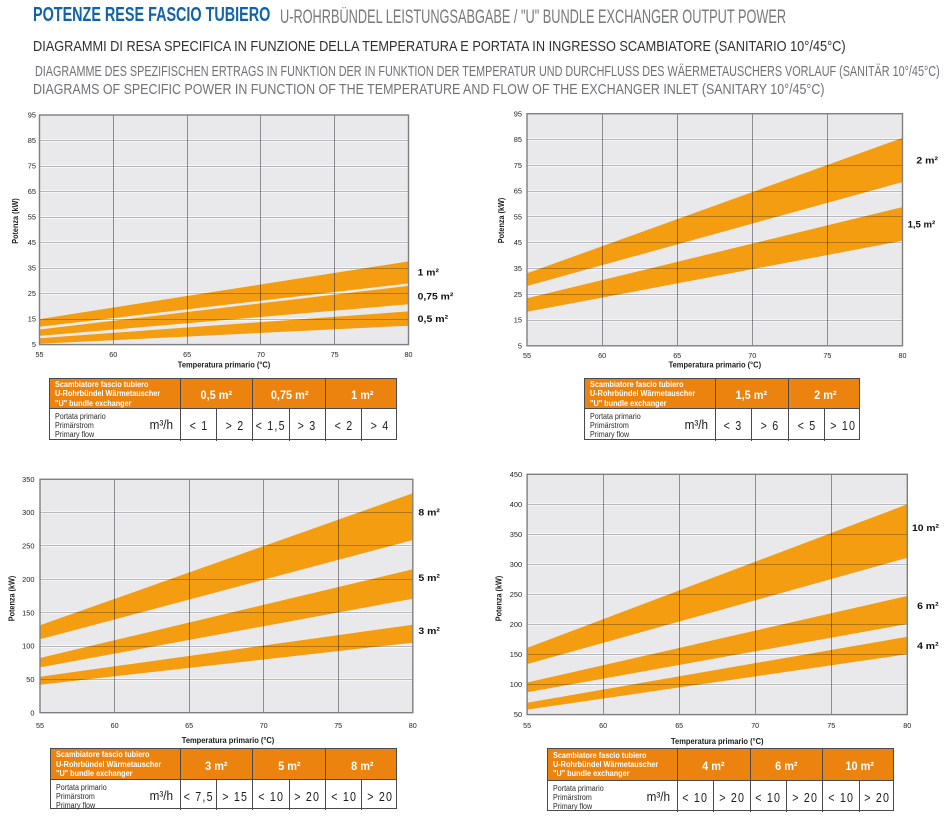 This screenshot has width=950, height=821. Describe the element at coordinates (922, 224) in the screenshot. I see `svg-text: 1,5 m²` at that location.